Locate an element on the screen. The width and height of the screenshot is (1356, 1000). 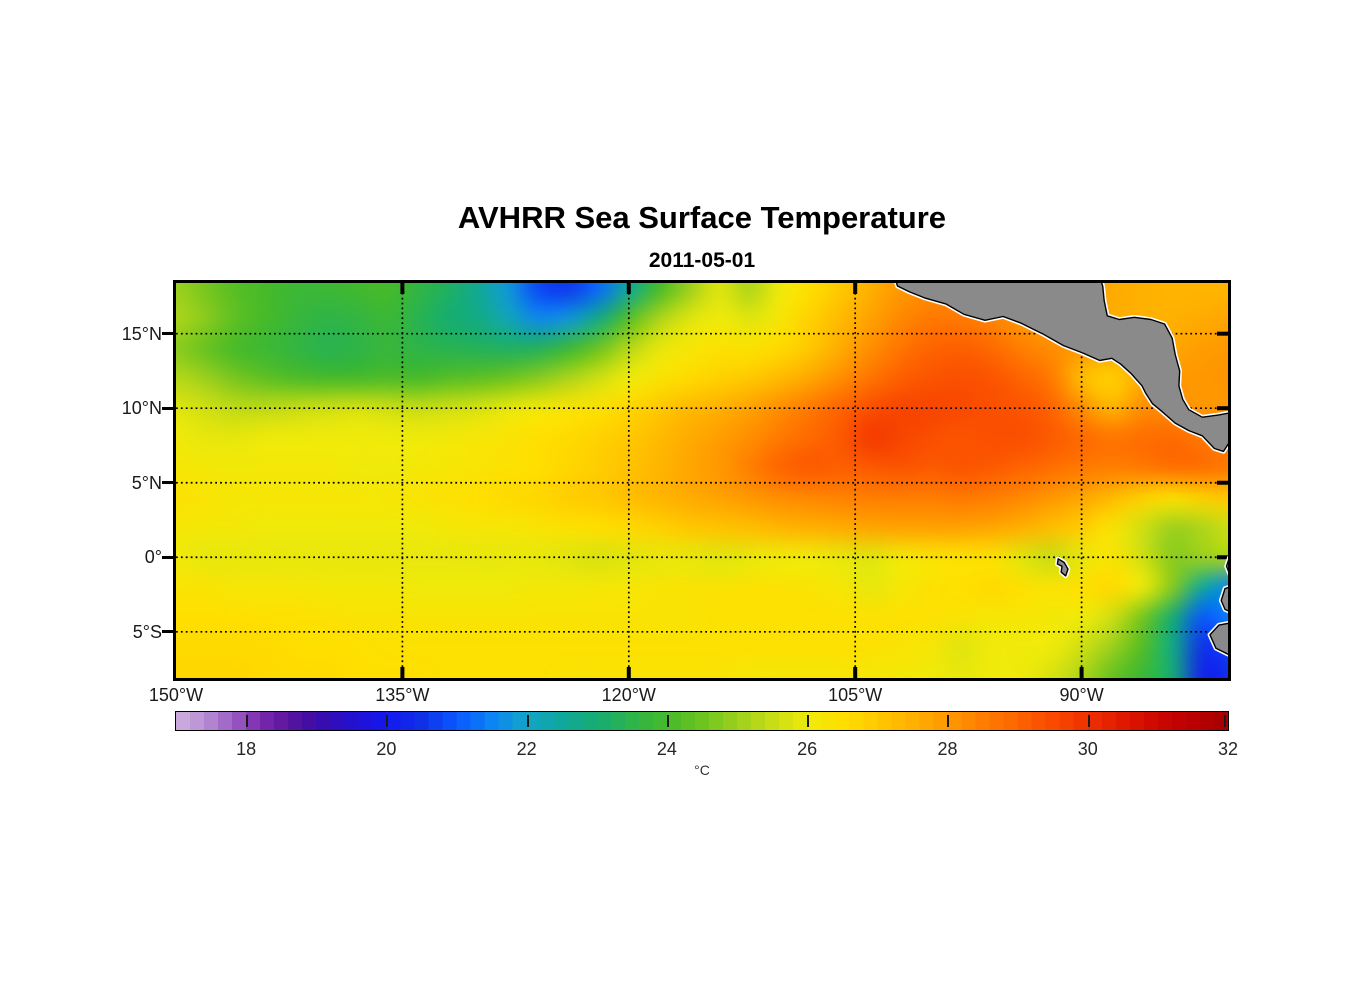
land-central-america is located at coordinates (1061, 368).